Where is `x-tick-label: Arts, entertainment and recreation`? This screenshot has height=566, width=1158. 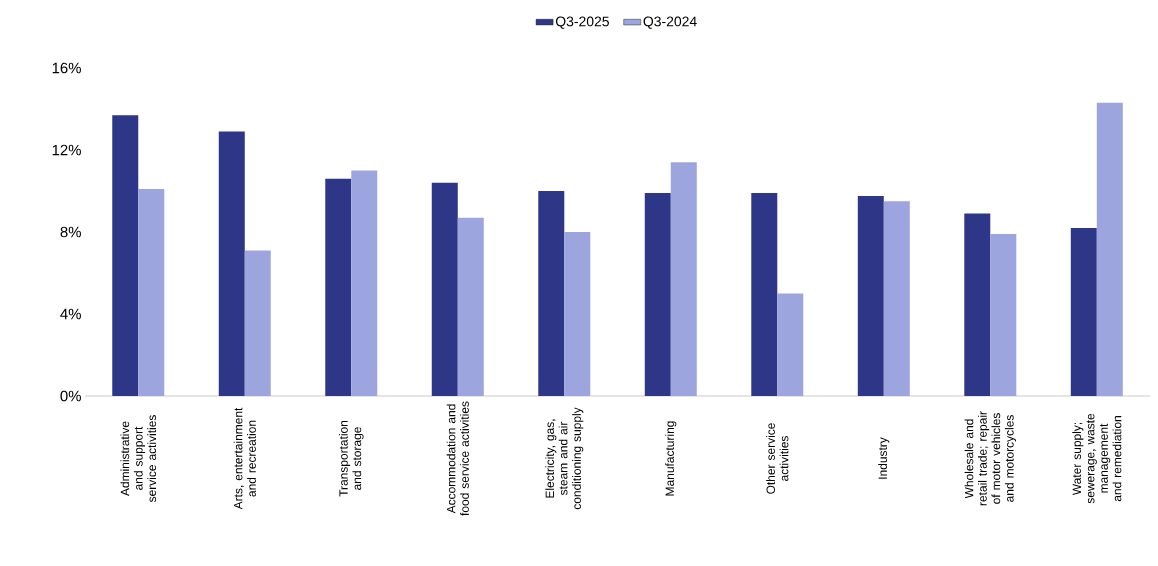 x-tick-label: Arts, entertainment and recreation is located at coordinates (244, 458).